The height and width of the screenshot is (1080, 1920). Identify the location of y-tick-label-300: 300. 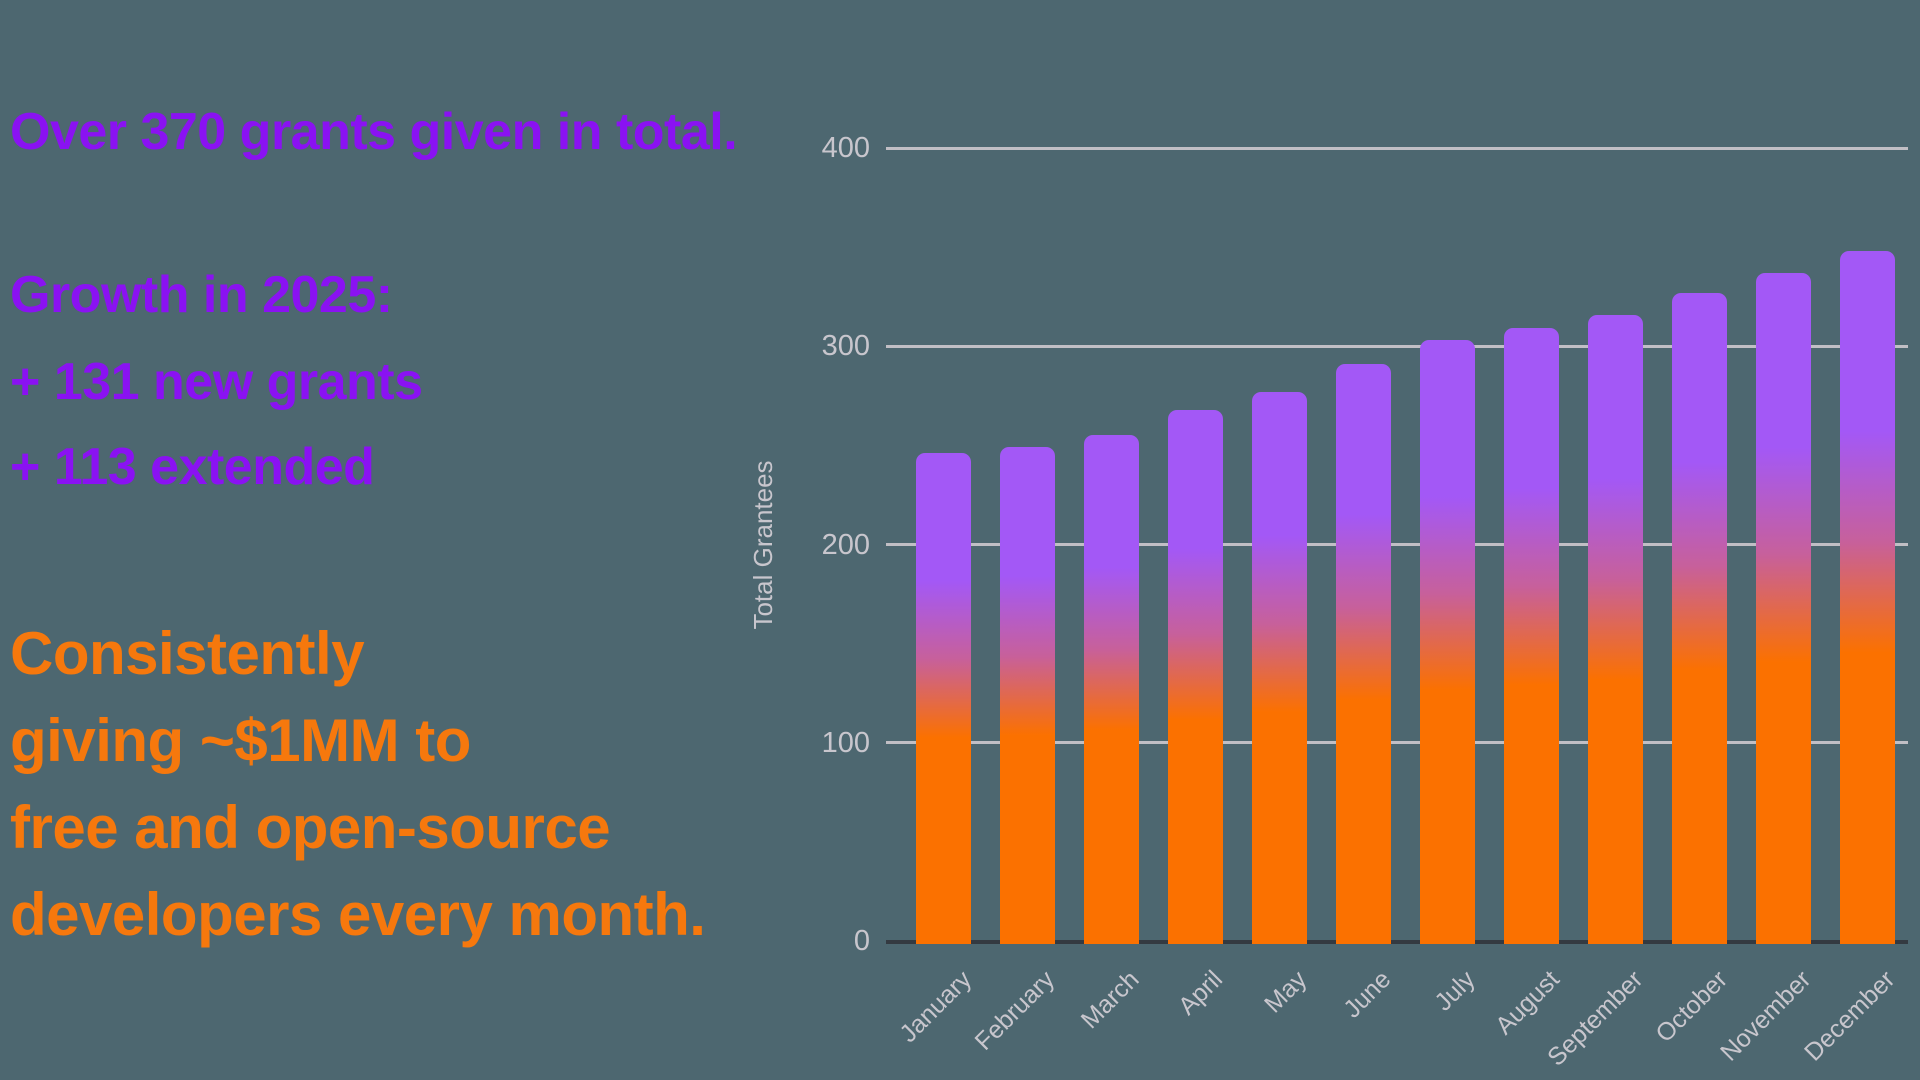
(845, 346).